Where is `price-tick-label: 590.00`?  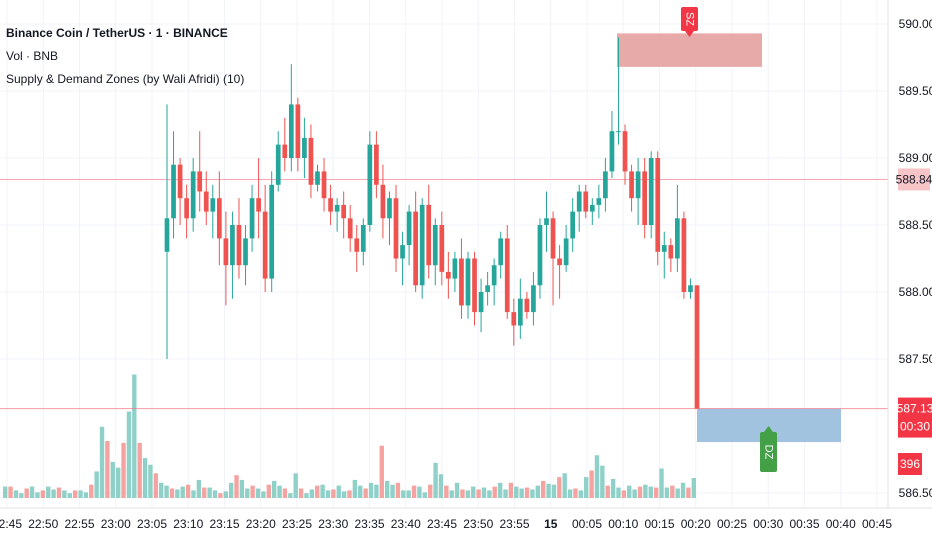 price-tick-label: 590.00 is located at coordinates (915, 24).